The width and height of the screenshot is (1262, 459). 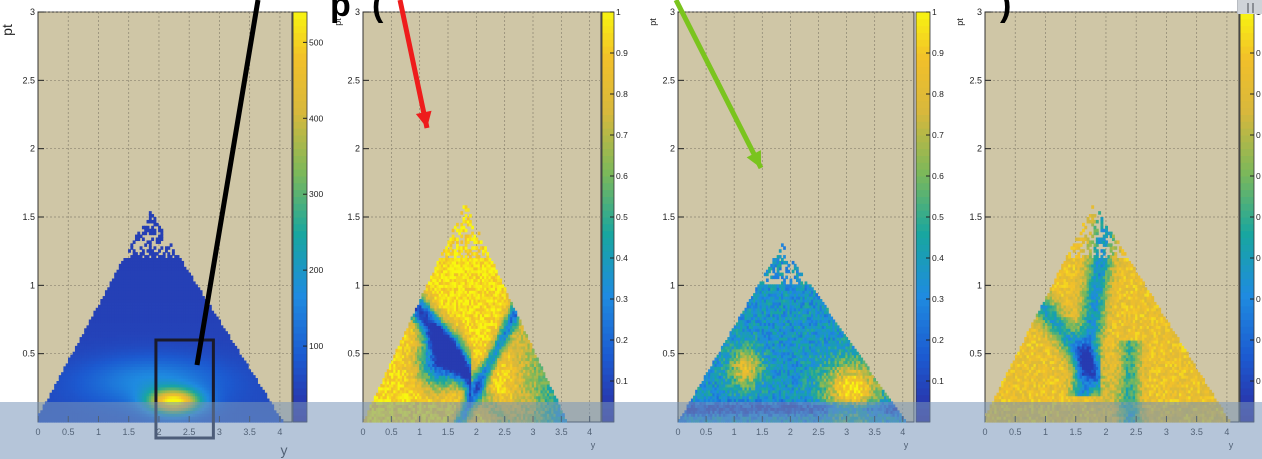 I want to click on colorbar-segment, so click(x=300, y=385).